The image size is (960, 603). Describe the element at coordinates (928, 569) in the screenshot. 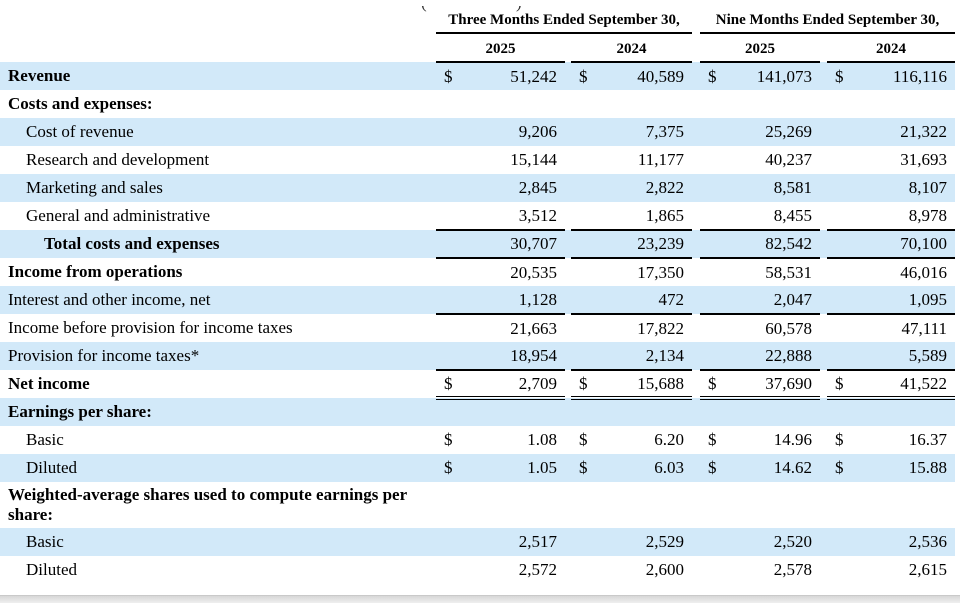

I see `value-text: 2,615` at that location.